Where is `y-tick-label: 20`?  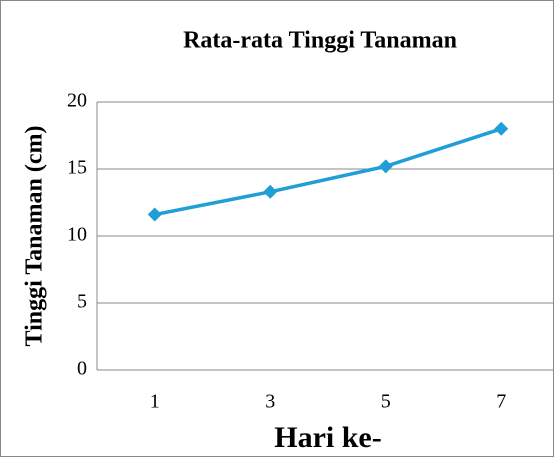 y-tick-label: 20 is located at coordinates (77, 101).